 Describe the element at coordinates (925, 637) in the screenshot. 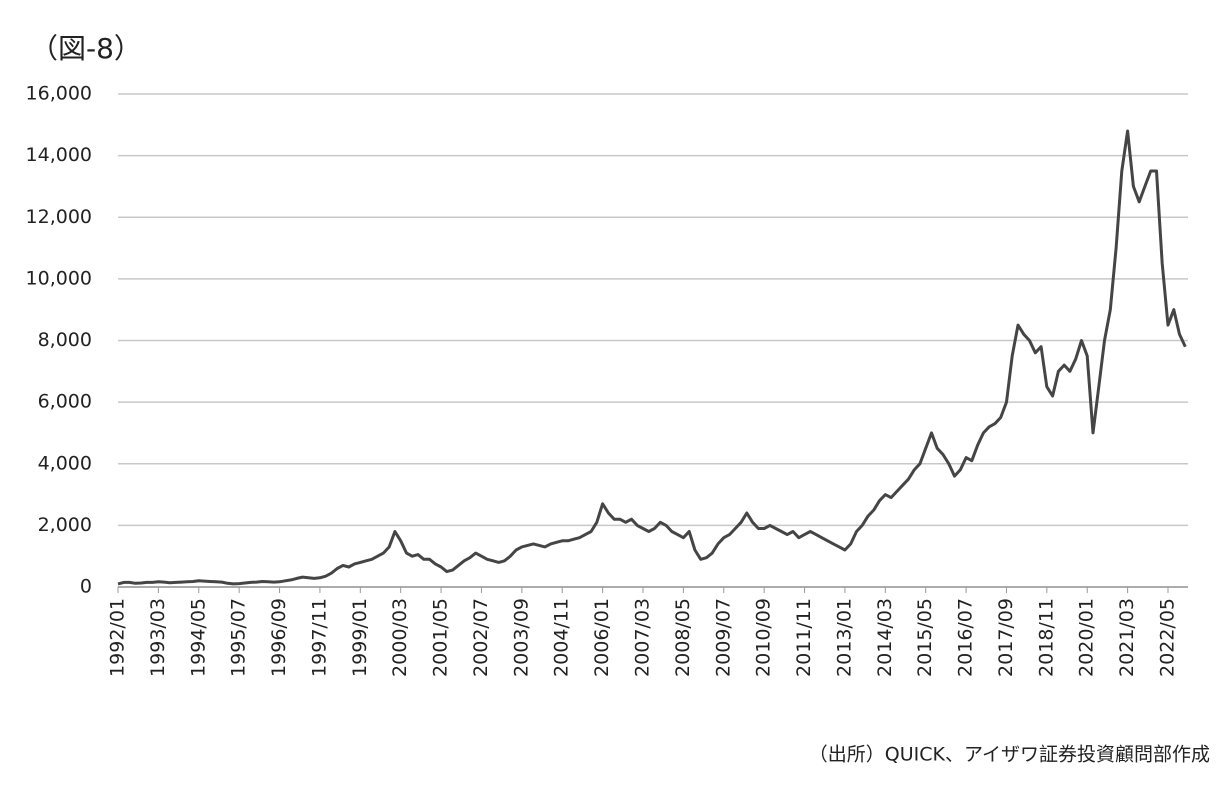

I see `x-tick-label: 2015/05` at that location.